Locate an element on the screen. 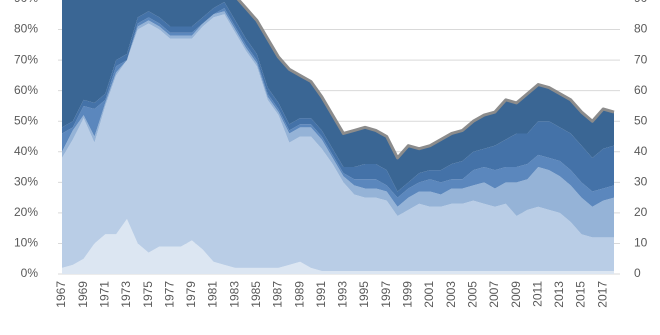 This screenshot has height=335, width=660. y2-tick-label: 80 is located at coordinates (641, 29).